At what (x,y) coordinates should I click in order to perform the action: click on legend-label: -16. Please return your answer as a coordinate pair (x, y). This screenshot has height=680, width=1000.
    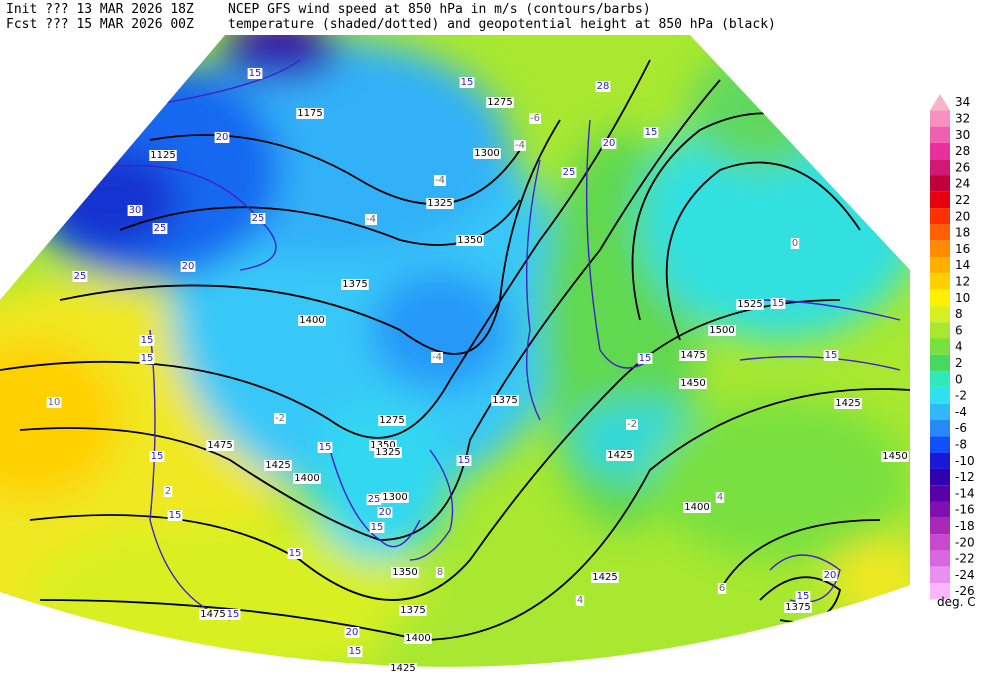
    Looking at the image, I should click on (965, 510).